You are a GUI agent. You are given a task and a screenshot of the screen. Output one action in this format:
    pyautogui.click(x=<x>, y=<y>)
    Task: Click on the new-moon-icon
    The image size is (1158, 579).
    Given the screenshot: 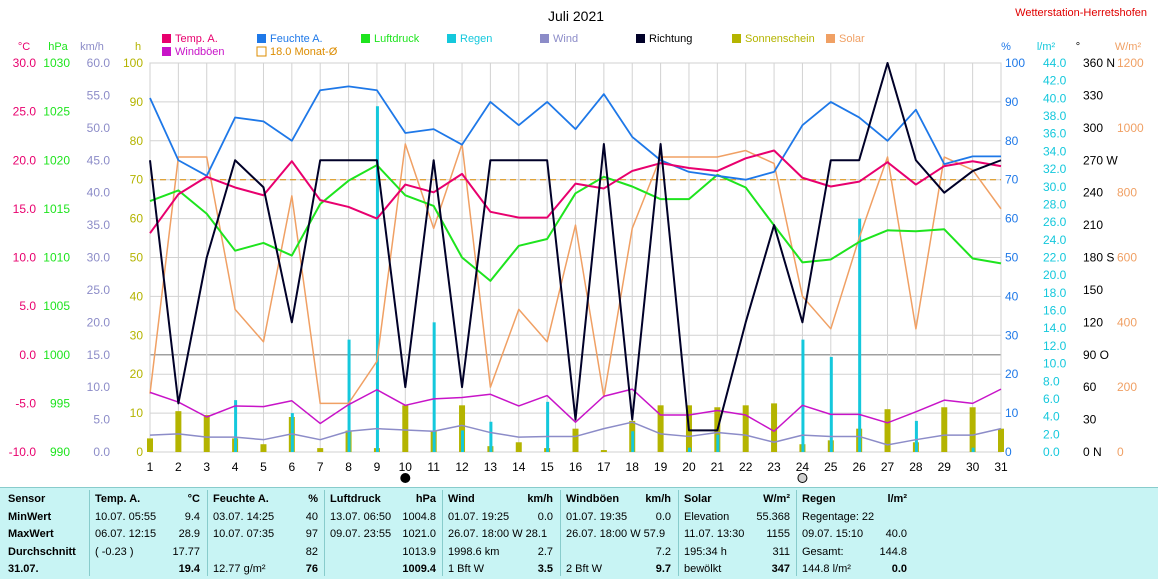 What is the action you would take?
    pyautogui.click(x=405, y=478)
    